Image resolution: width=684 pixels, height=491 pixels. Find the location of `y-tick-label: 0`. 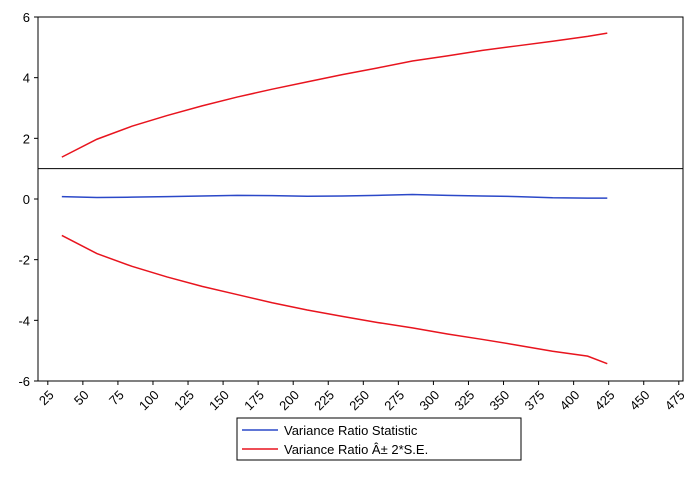

y-tick-label: 0 is located at coordinates (26, 199).